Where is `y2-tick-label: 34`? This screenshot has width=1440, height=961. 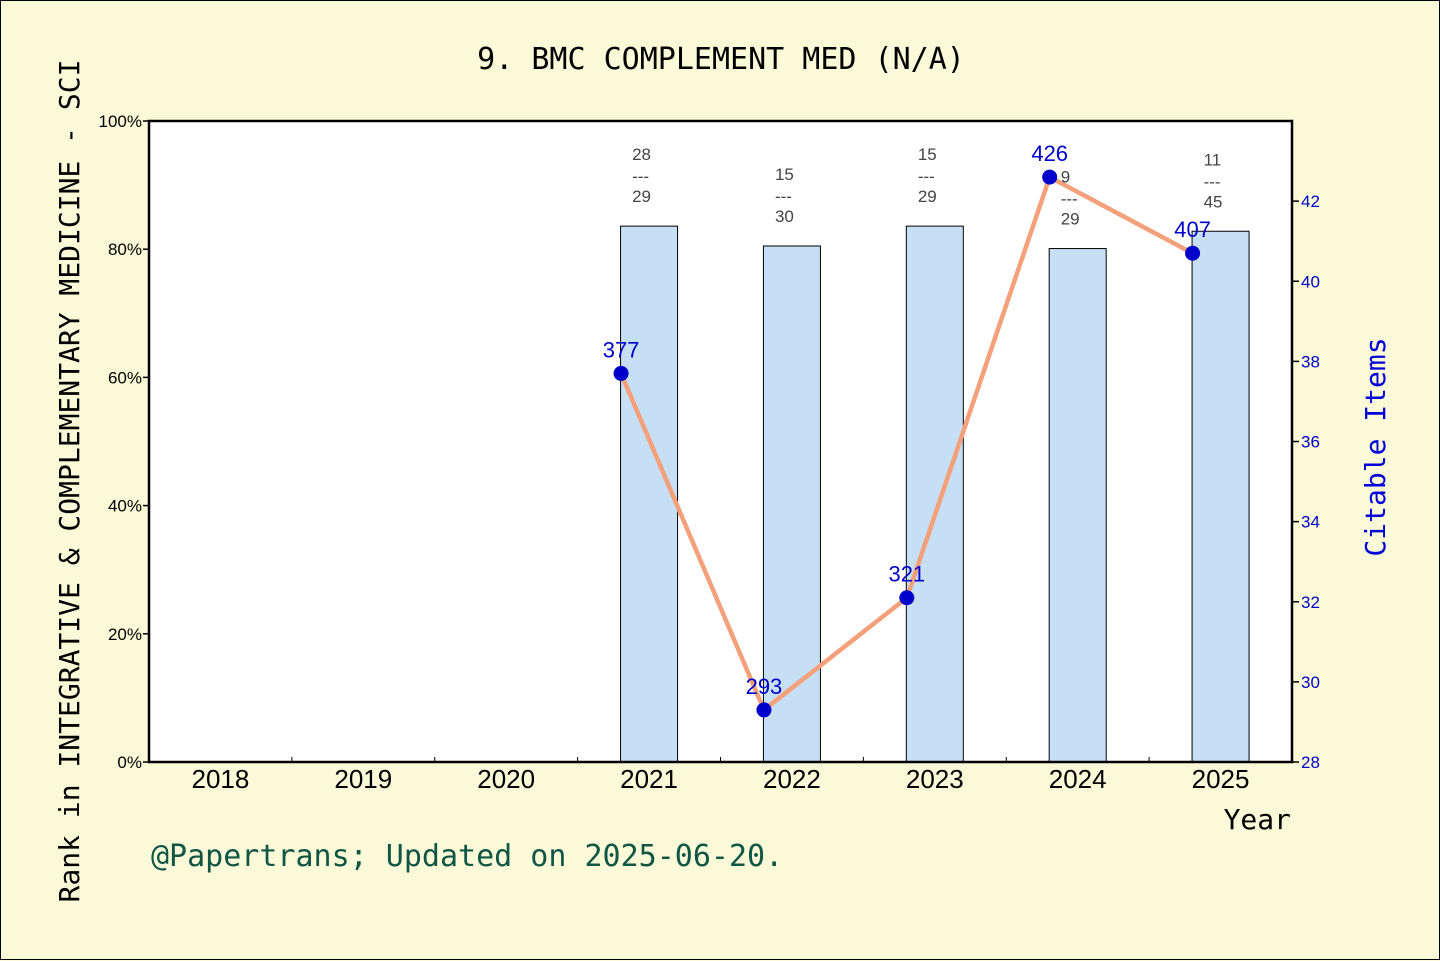
y2-tick-label: 34 is located at coordinates (1310, 522).